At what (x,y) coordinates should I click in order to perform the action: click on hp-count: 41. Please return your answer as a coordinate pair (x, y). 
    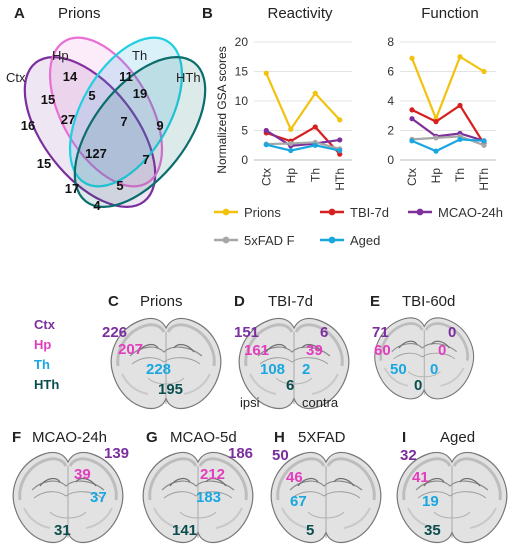
    Looking at the image, I should click on (420, 477).